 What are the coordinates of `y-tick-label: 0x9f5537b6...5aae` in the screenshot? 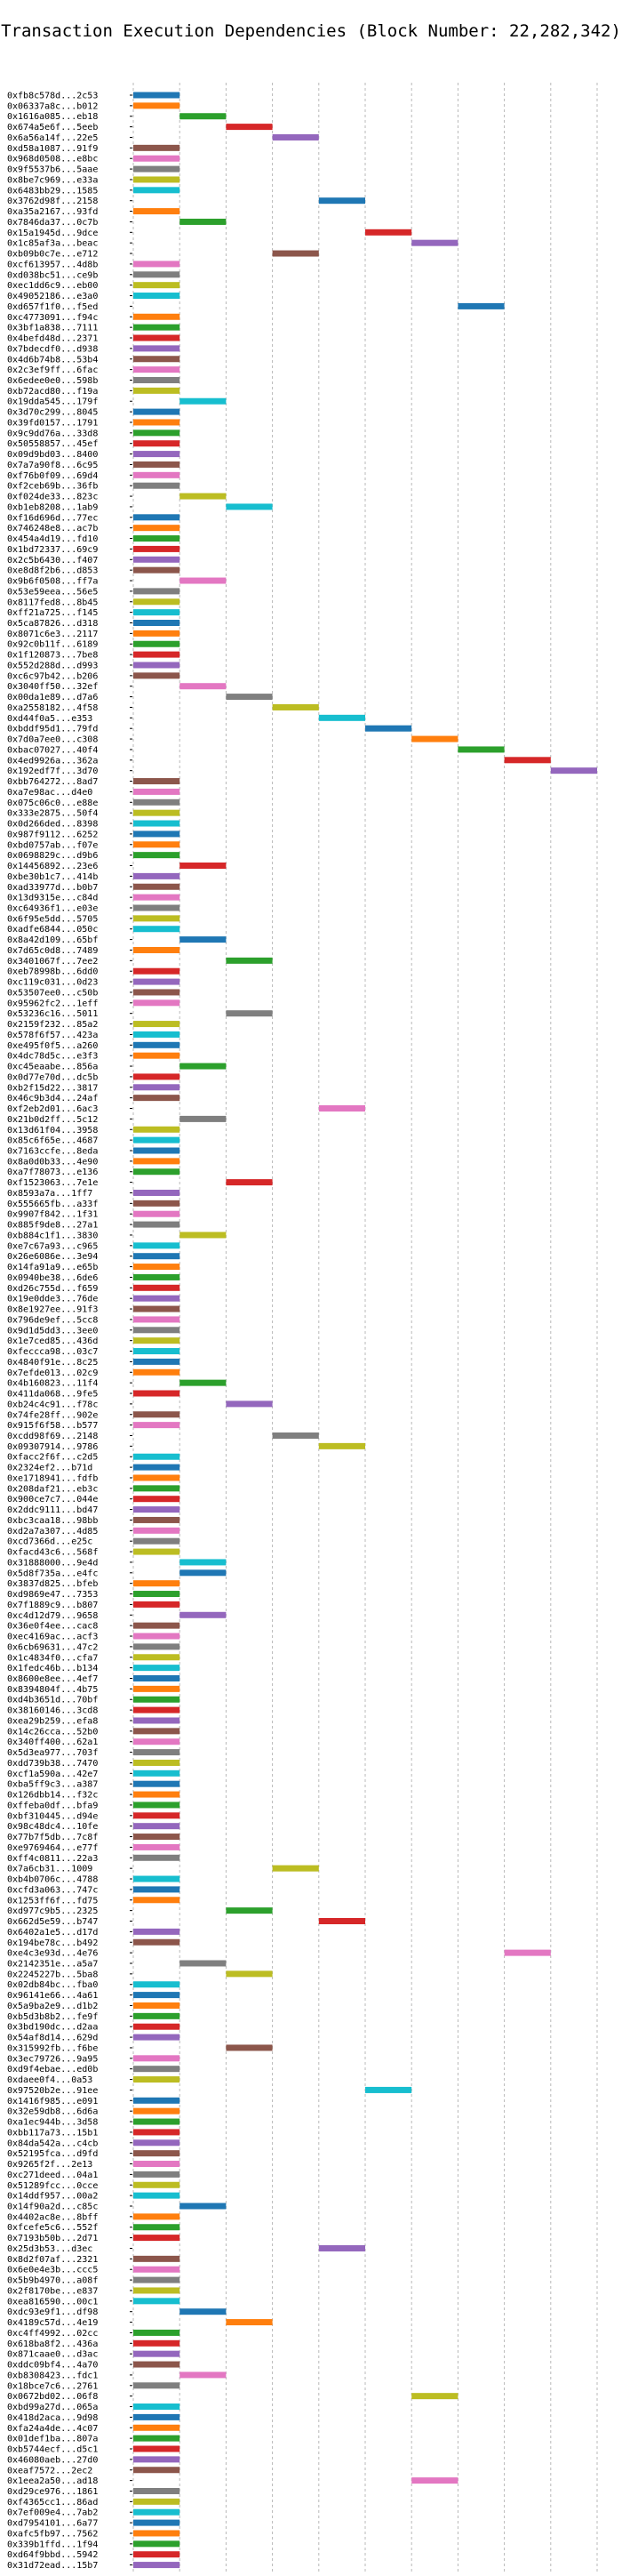 It's located at (53, 170).